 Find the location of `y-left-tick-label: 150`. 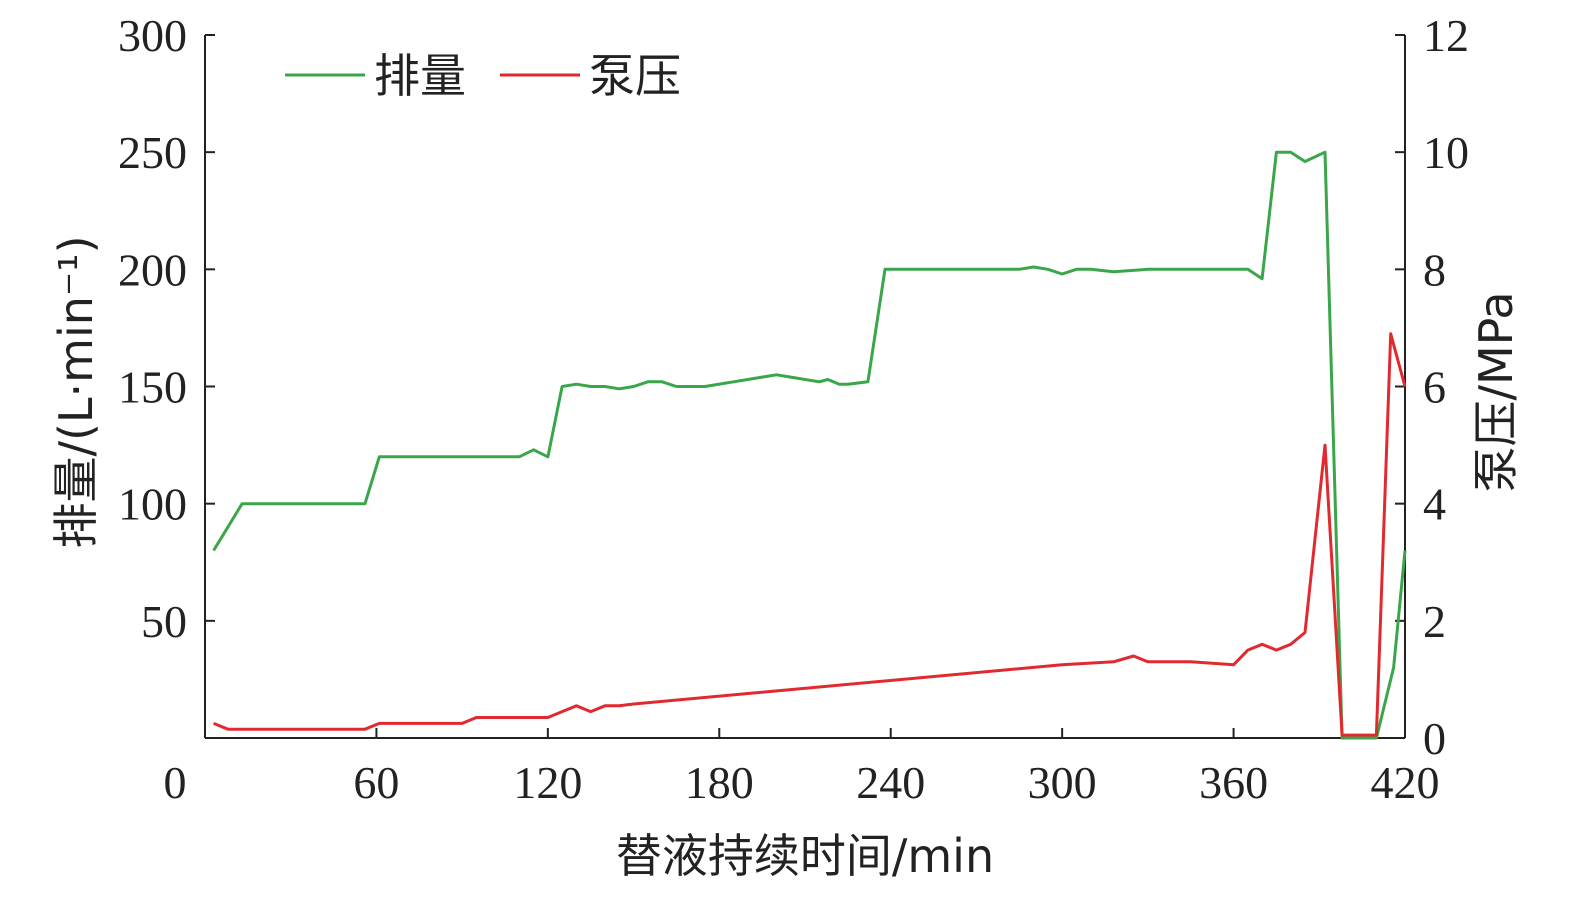

y-left-tick-label: 150 is located at coordinates (152, 387).